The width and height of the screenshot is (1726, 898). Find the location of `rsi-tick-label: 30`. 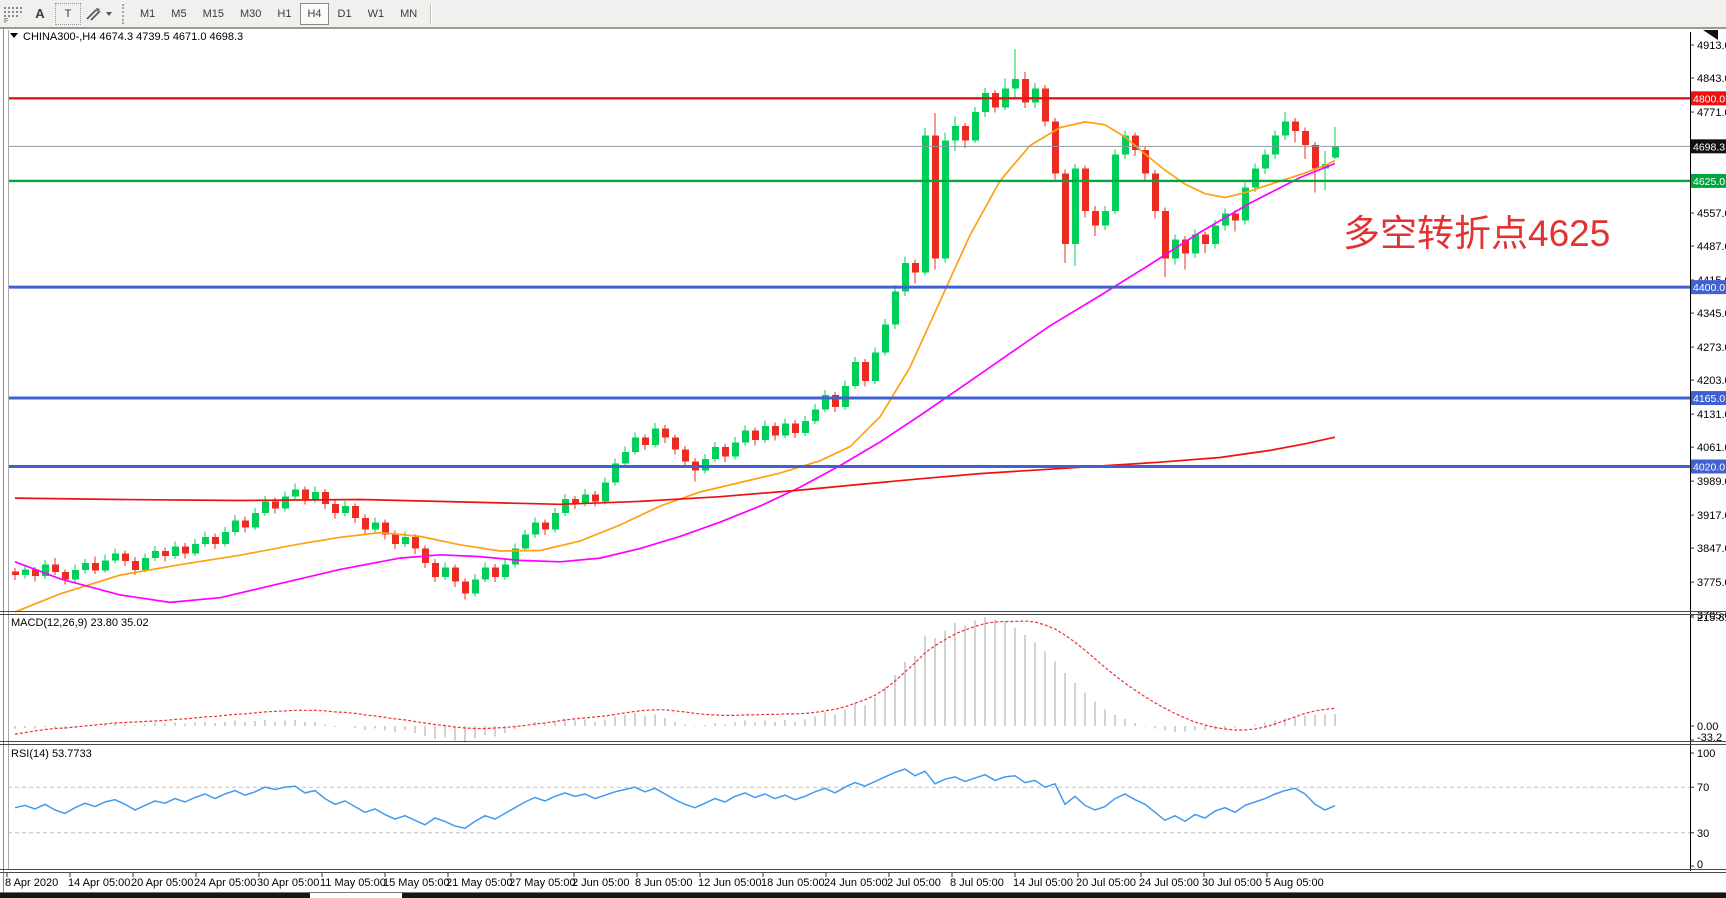

rsi-tick-label: 30 is located at coordinates (1703, 834).